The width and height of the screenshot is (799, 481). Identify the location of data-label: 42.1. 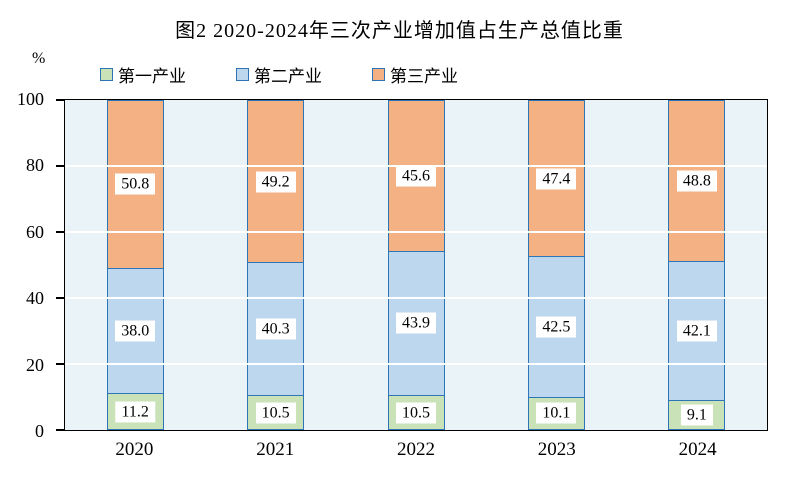
(696, 331).